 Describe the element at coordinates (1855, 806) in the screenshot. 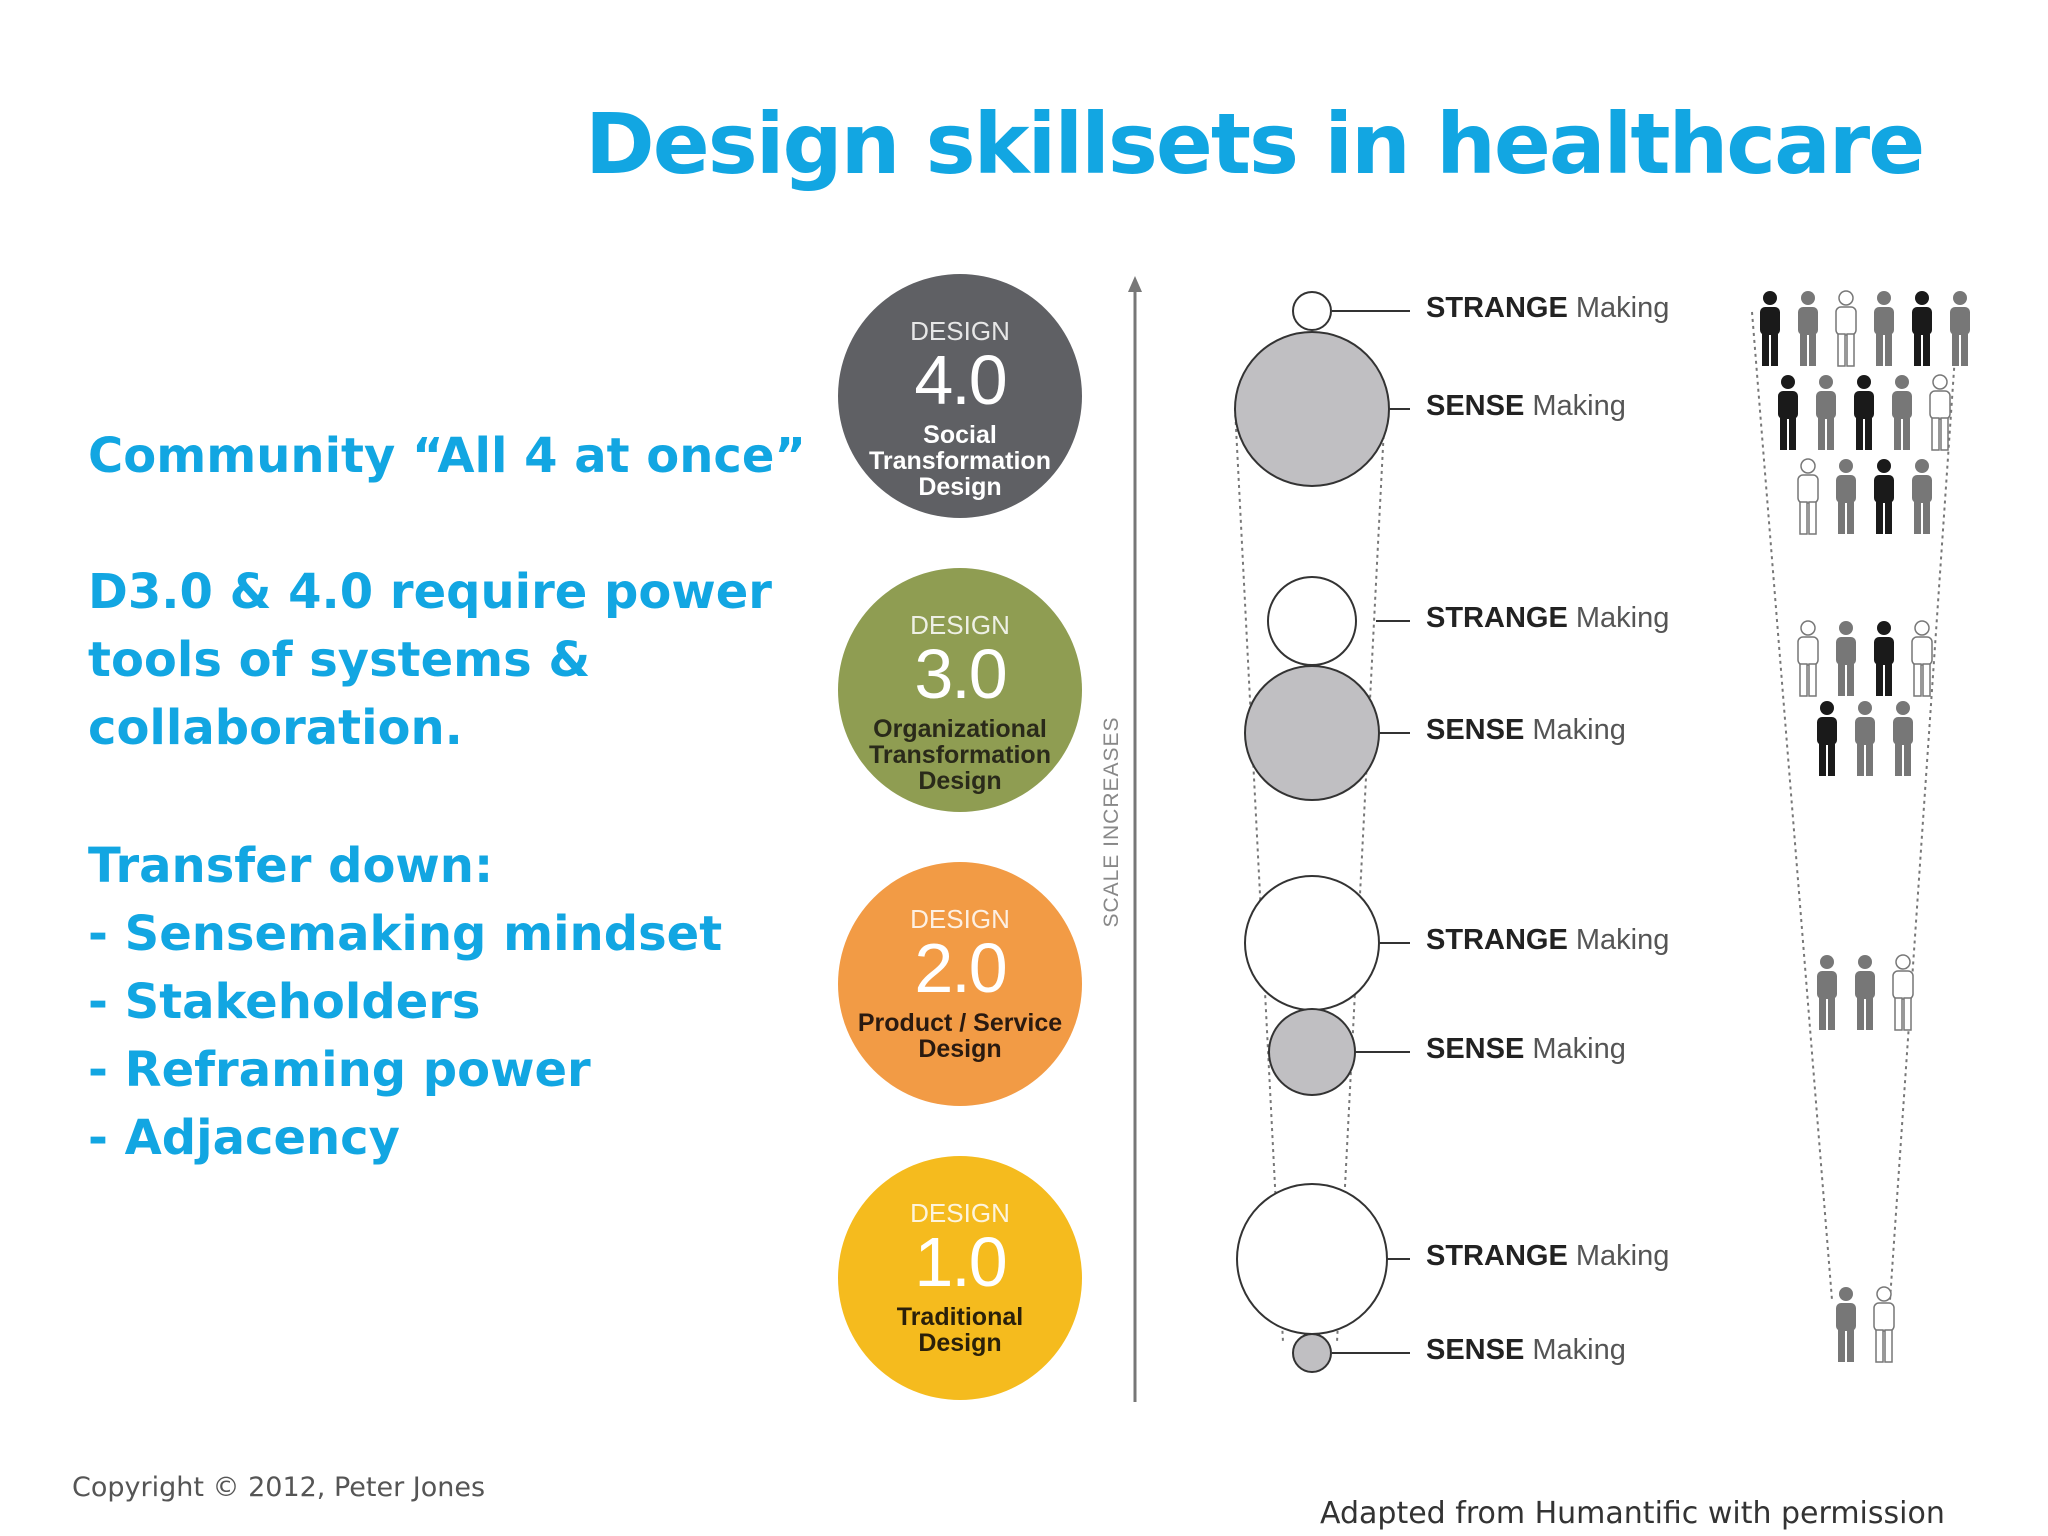

I see `people-funnel` at that location.